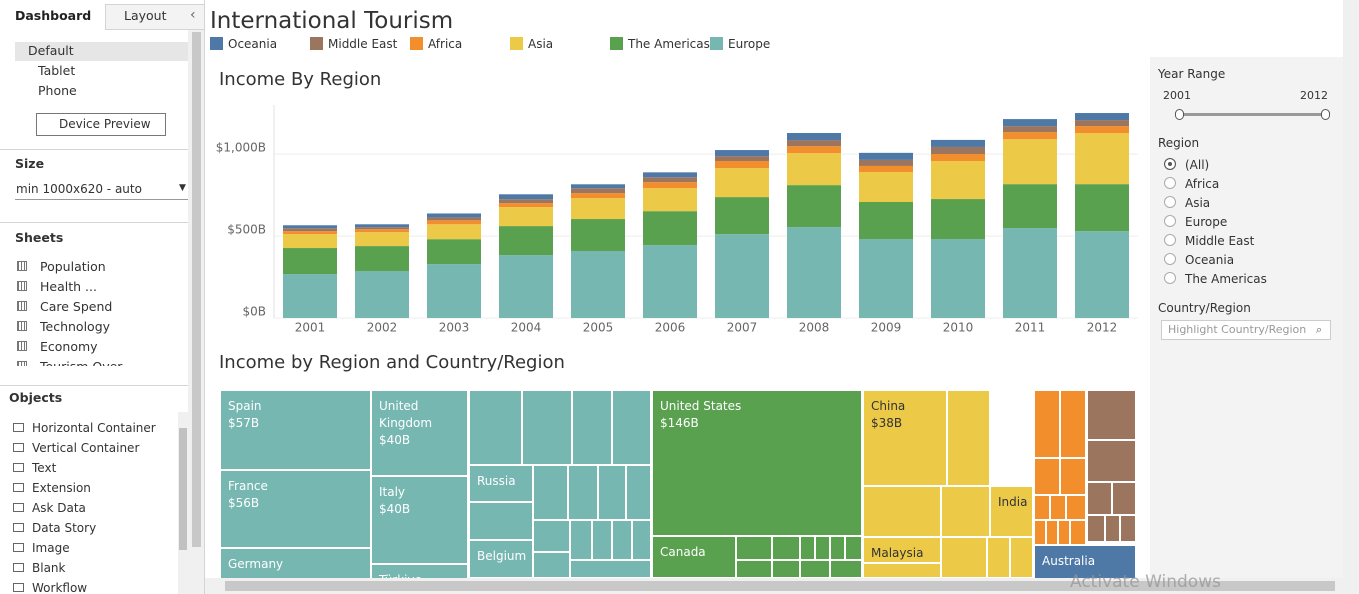 Image resolution: width=1359 pixels, height=594 pixels. Describe the element at coordinates (79, 189) in the screenshot. I see `size-dropdown: min 1000x620 - auto` at that location.